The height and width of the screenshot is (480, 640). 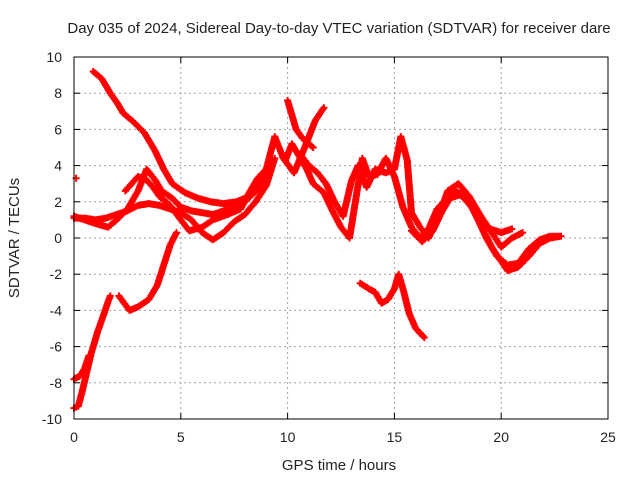 I want to click on series-track-g, so click(x=81, y=367).